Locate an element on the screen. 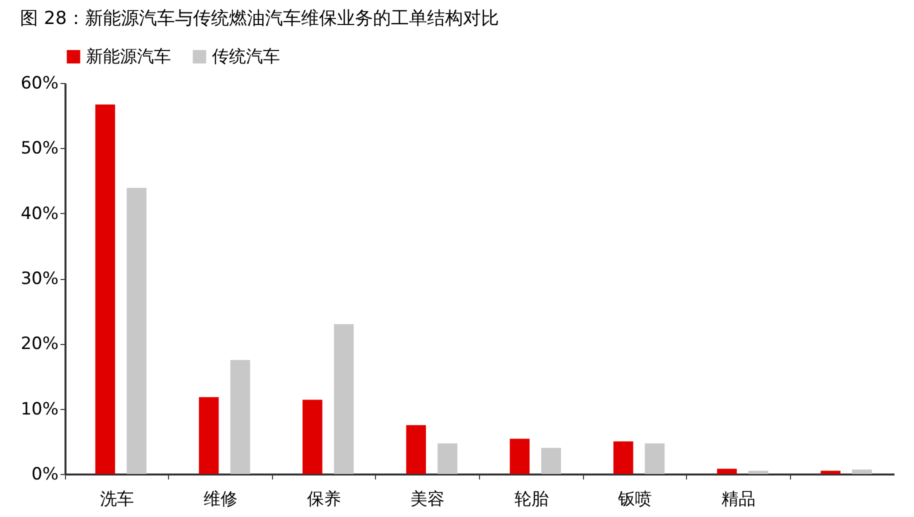 The height and width of the screenshot is (517, 914). y-tick-label: 20% is located at coordinates (39, 344).